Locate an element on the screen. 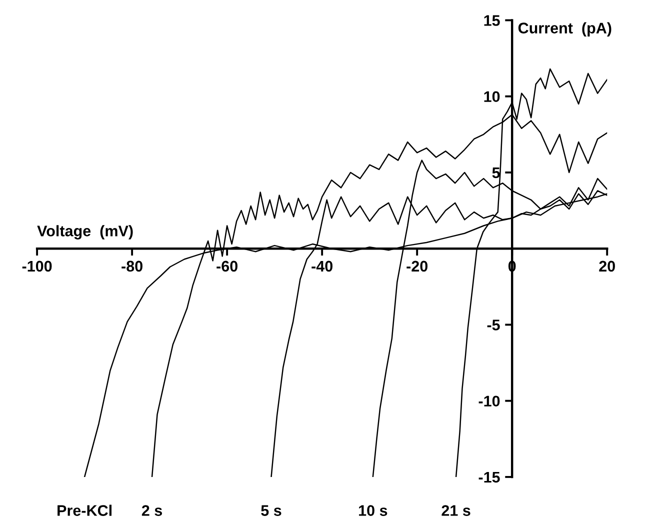 The width and height of the screenshot is (650, 519). y-tick-label: -5 is located at coordinates (493, 325).